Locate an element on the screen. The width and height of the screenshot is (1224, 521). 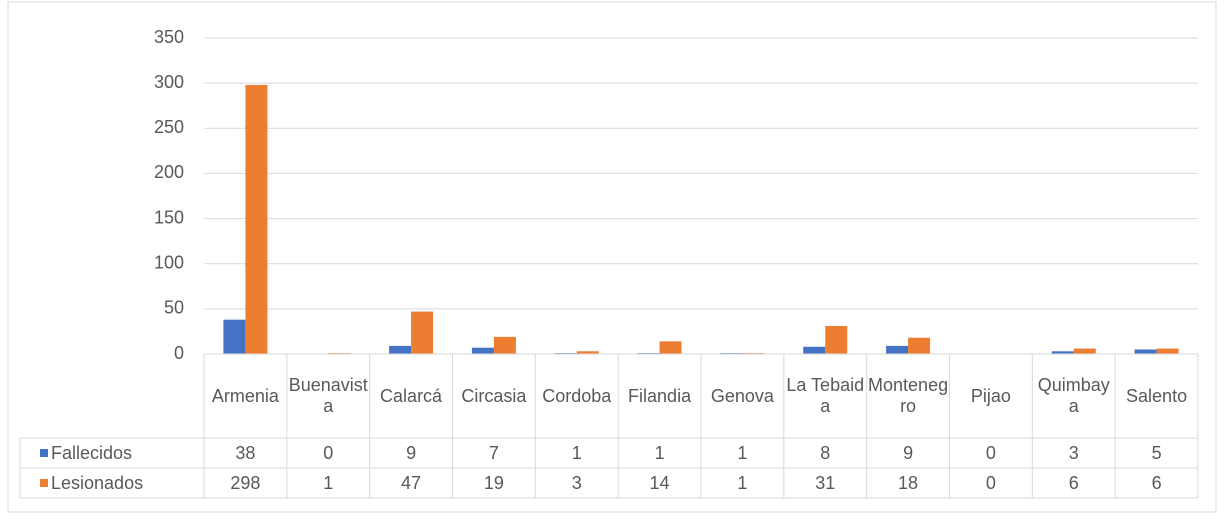
y-tick-label: 50 is located at coordinates (174, 308).